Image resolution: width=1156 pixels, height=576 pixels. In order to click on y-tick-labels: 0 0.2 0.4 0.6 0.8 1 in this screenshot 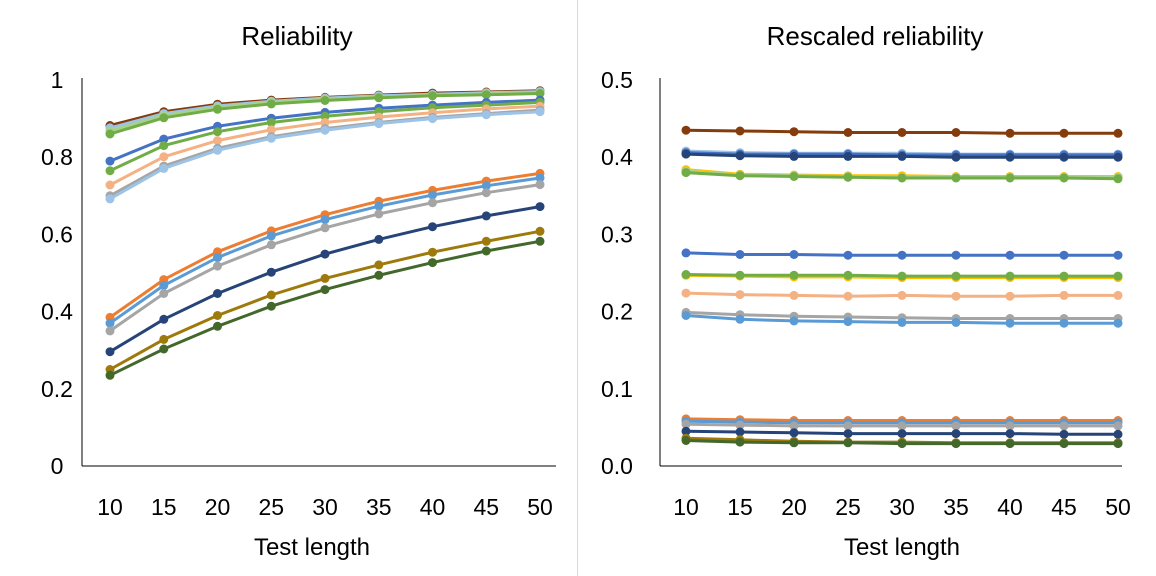, I will do `click(57, 273)`.